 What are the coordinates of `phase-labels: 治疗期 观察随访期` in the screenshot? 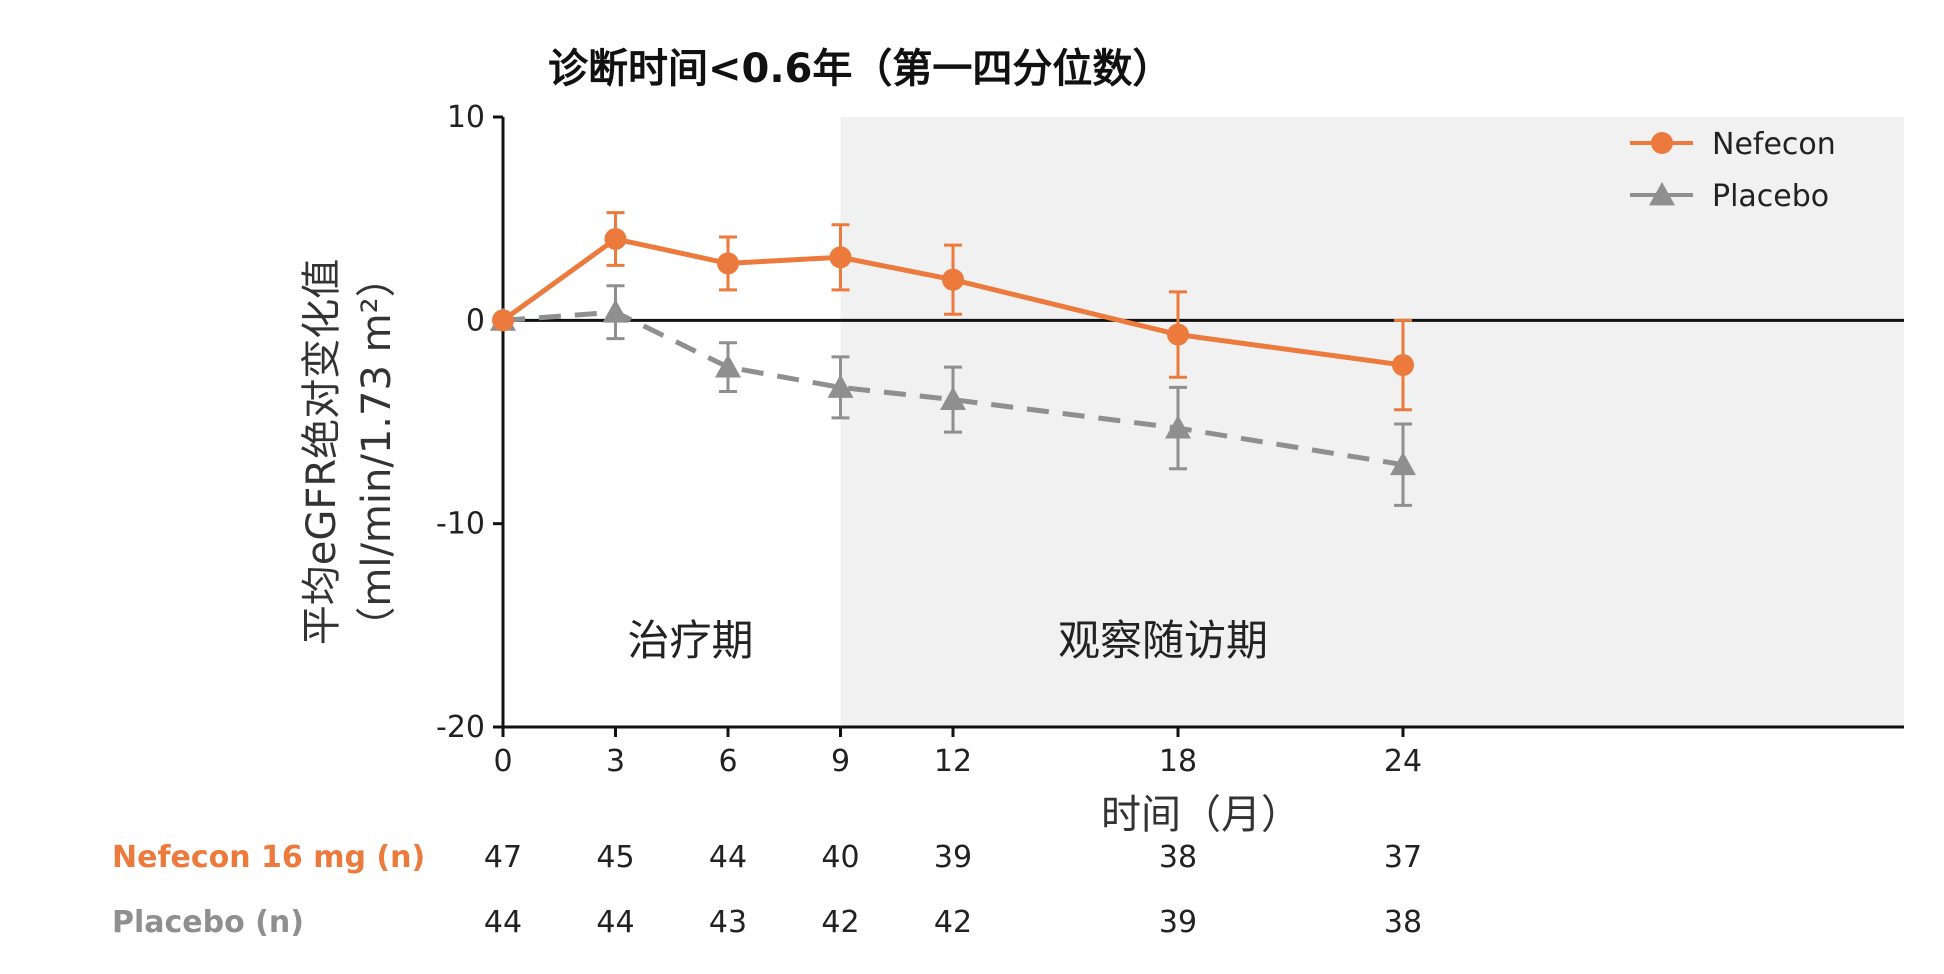 It's located at (947, 640).